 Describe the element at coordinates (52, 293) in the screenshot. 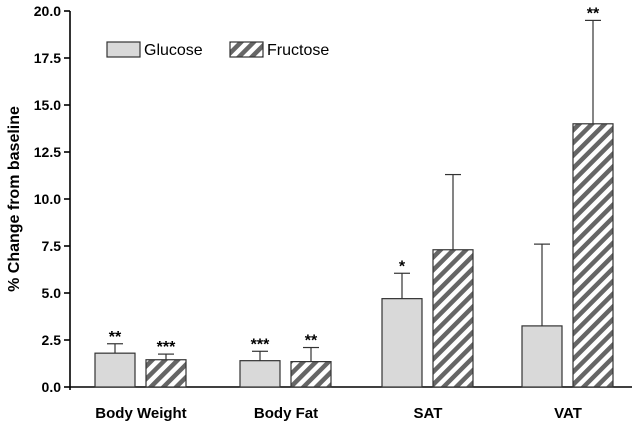

I see `y-tick-label: 5.0` at that location.